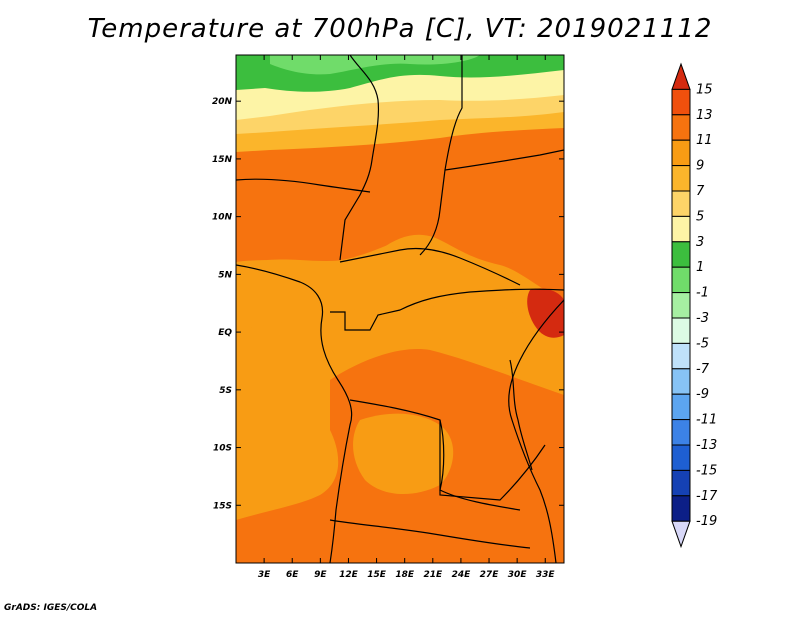  I want to click on x-tick-label: 30E, so click(518, 575).